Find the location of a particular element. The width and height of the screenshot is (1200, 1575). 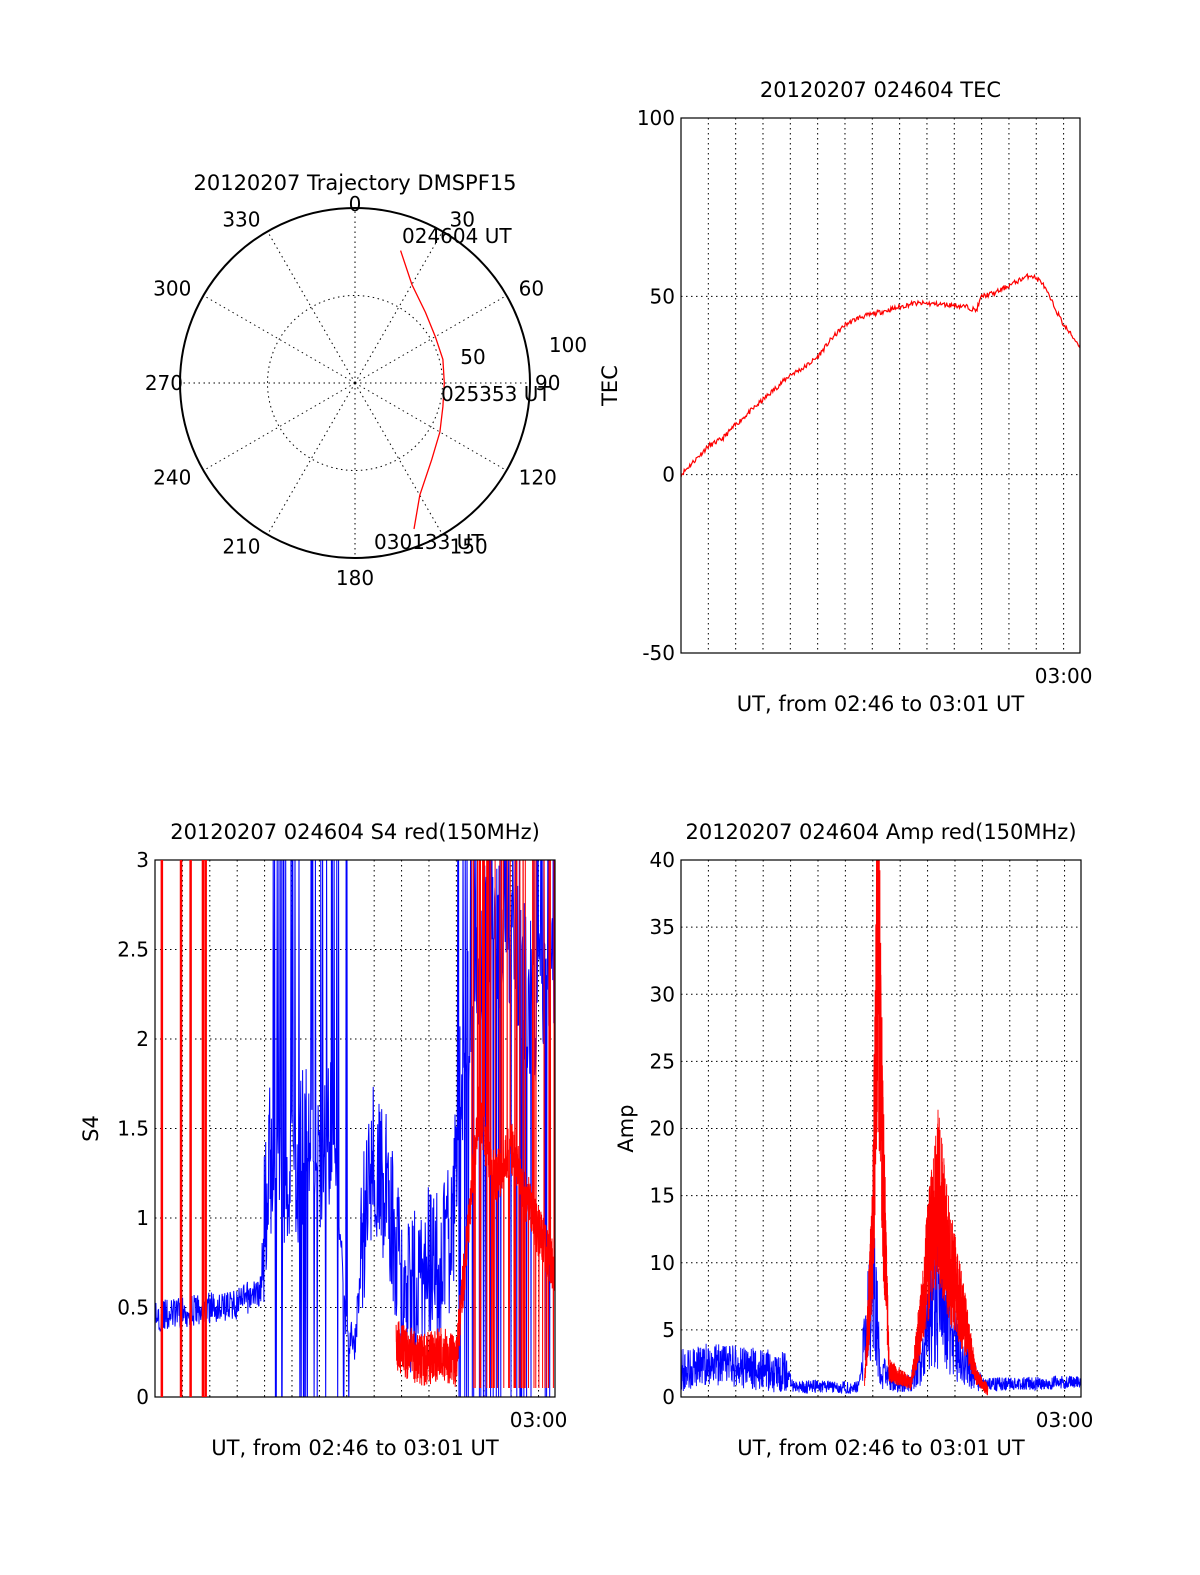

s4-y-tick-label: 2.5 is located at coordinates (133, 950).